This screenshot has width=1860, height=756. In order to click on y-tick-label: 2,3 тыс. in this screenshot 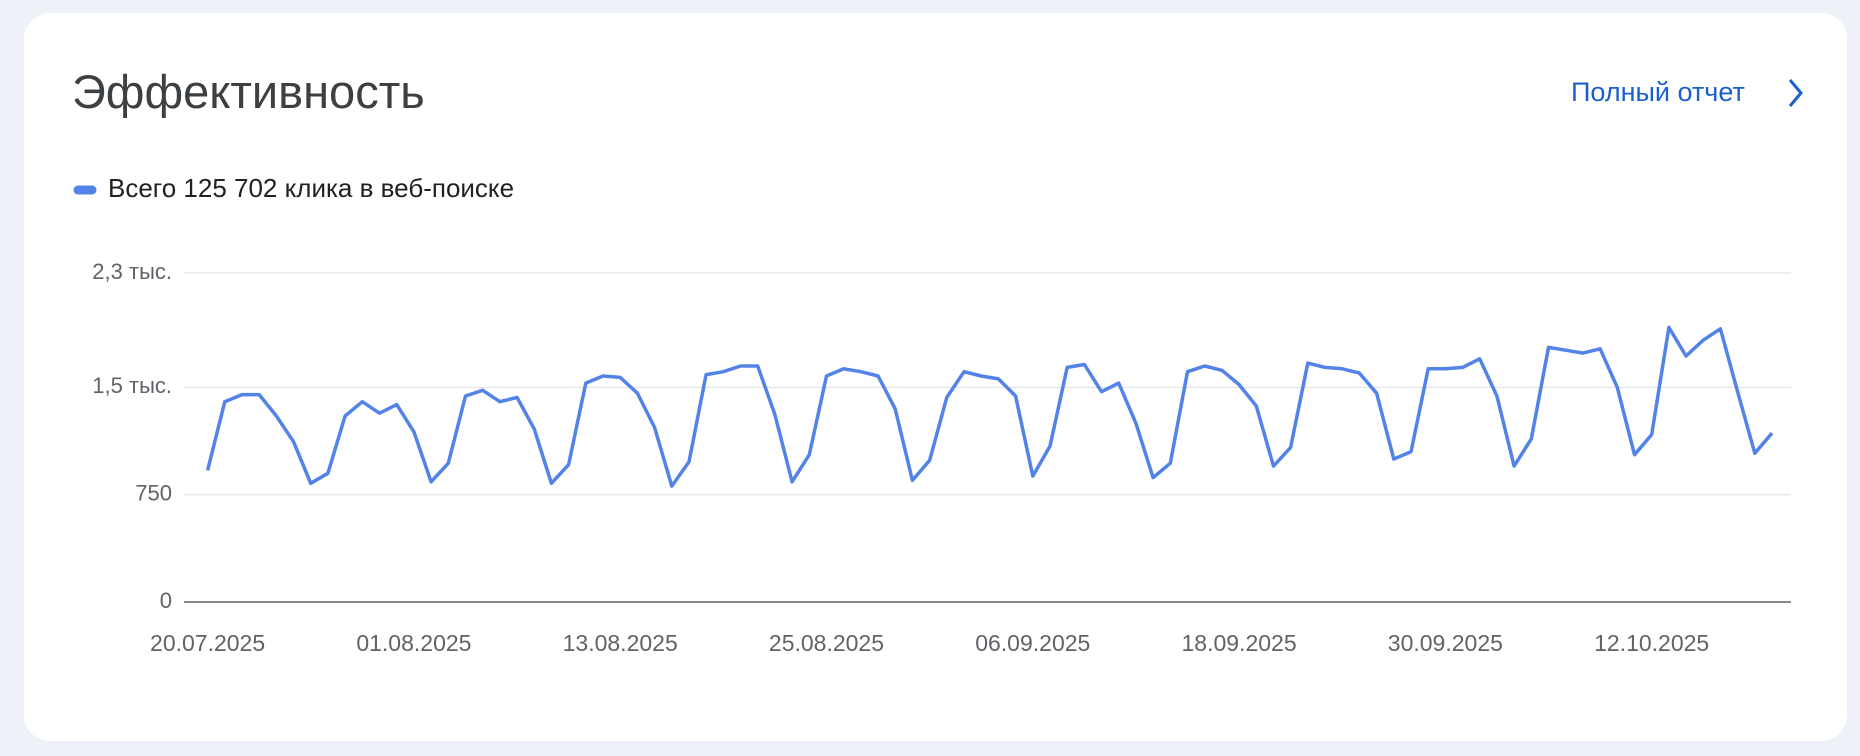, I will do `click(132, 271)`.